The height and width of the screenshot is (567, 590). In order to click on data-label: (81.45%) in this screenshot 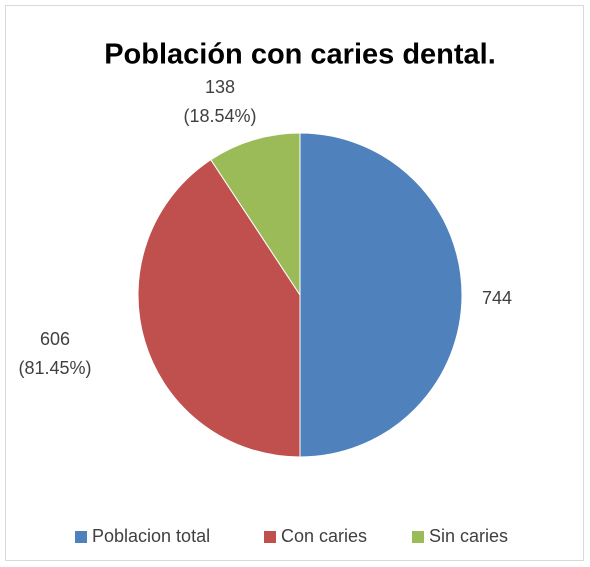, I will do `click(54, 368)`.